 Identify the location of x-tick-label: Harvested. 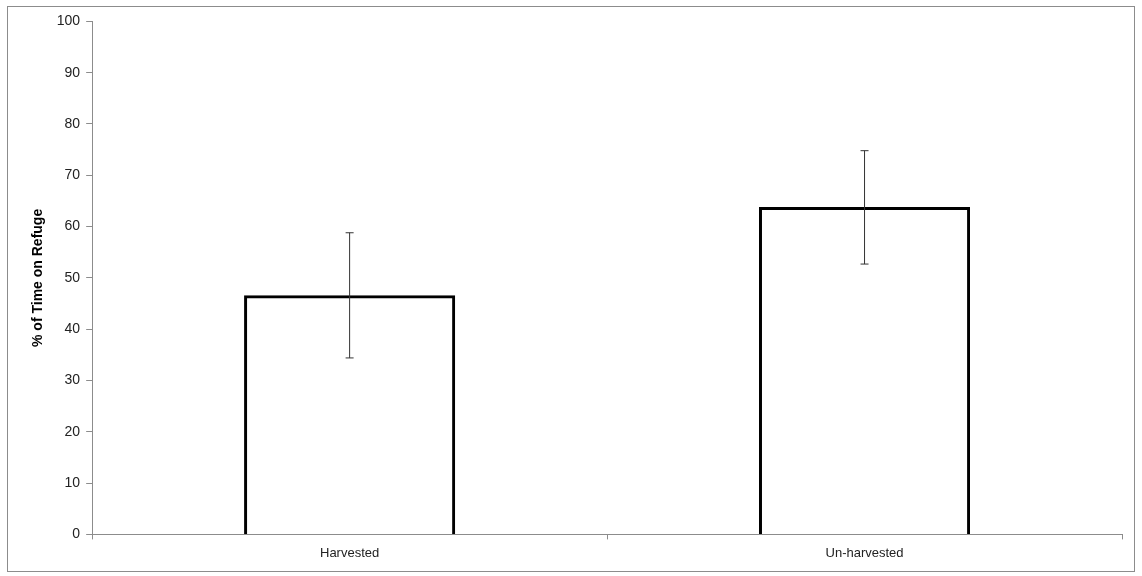
(349, 552).